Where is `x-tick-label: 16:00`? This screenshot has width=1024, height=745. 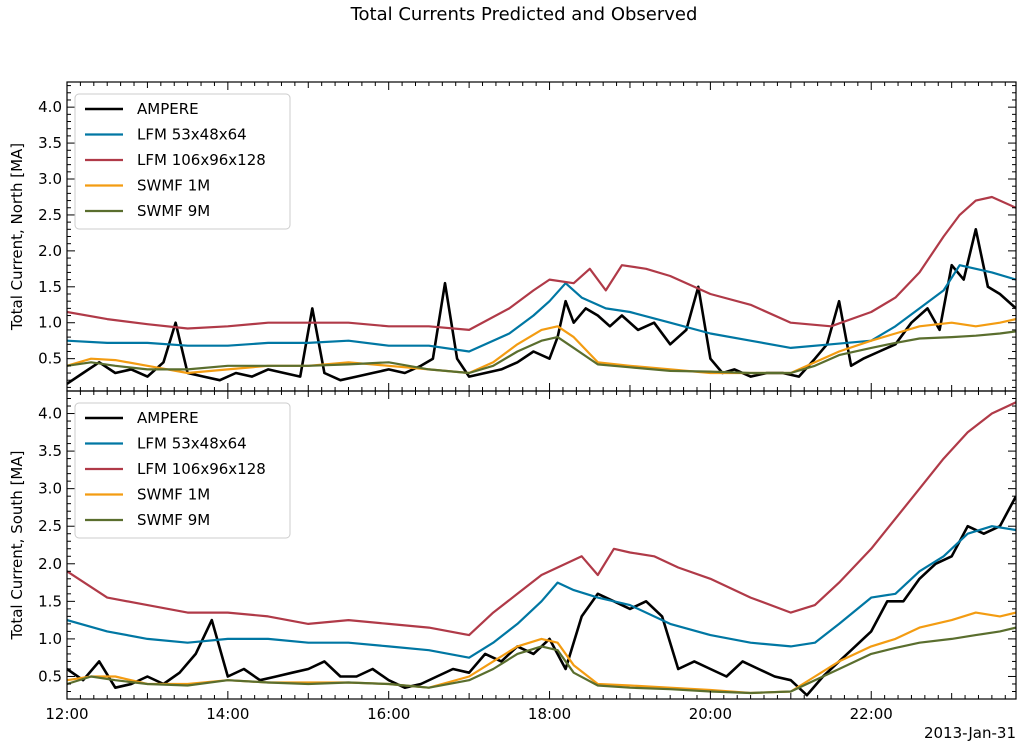
x-tick-label: 16:00 is located at coordinates (388, 714).